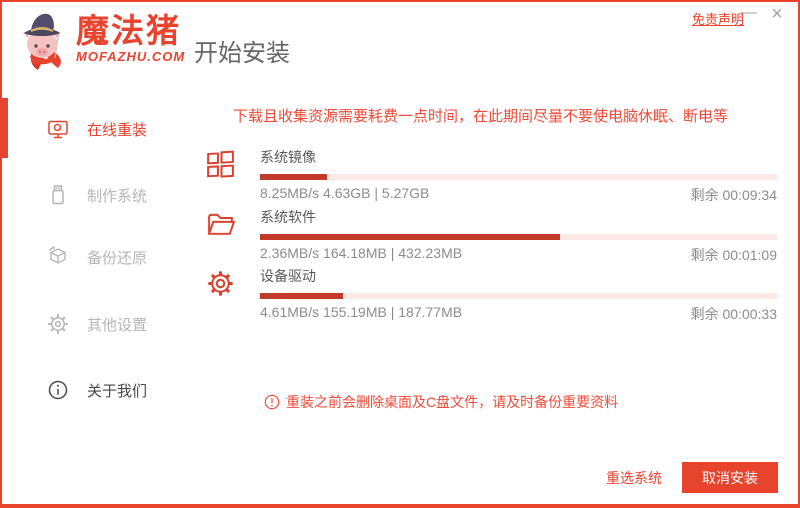 Image resolution: width=800 pixels, height=508 pixels. Describe the element at coordinates (345, 193) in the screenshot. I see `task-stats: 8.25MB/s 4.63GB | 5.27GB` at that location.